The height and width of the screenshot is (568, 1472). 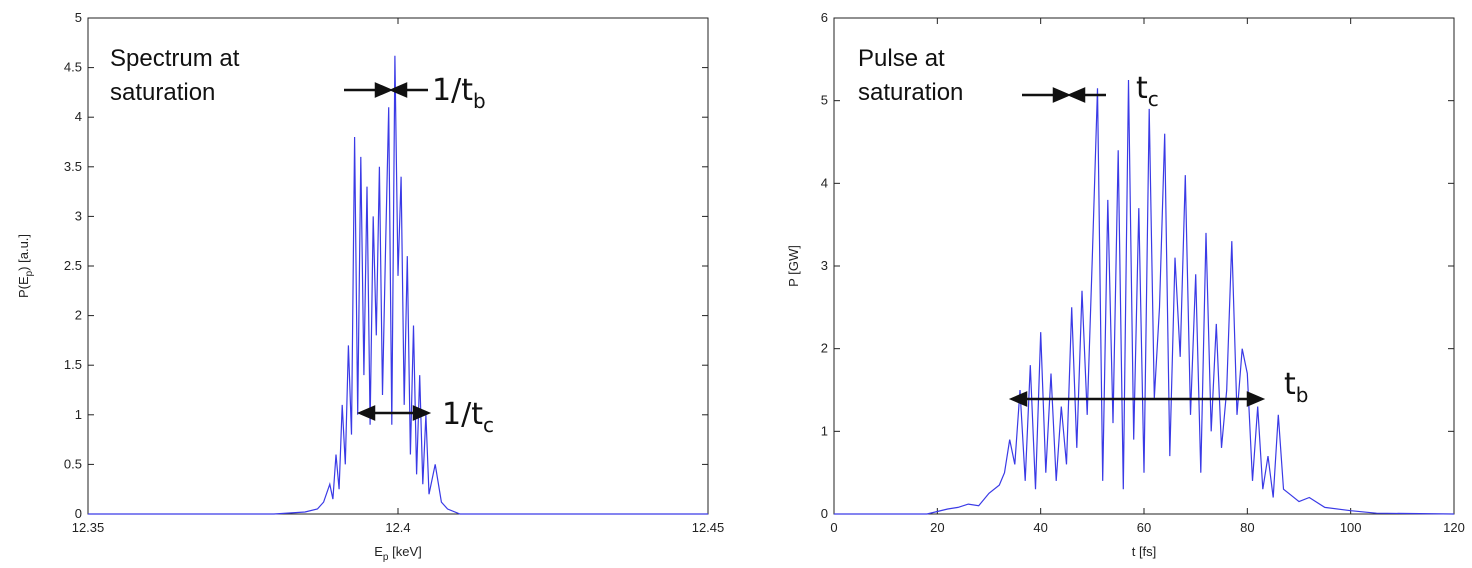 What do you see at coordinates (1040, 527) in the screenshot?
I see `pulse-x-tick-label: 40` at bounding box center [1040, 527].